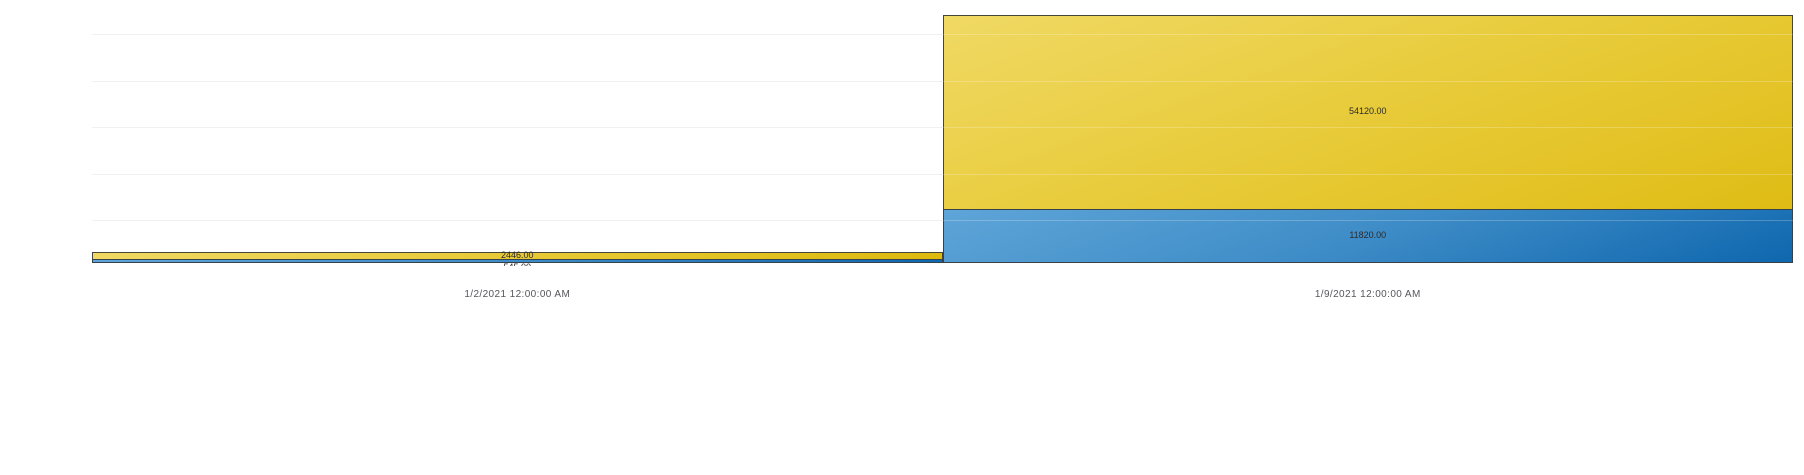 Image resolution: width=1804 pixels, height=475 pixels. Describe the element at coordinates (517, 294) in the screenshot. I see `x-axis-label: 1/2/2021 12:00:00 AM` at that location.